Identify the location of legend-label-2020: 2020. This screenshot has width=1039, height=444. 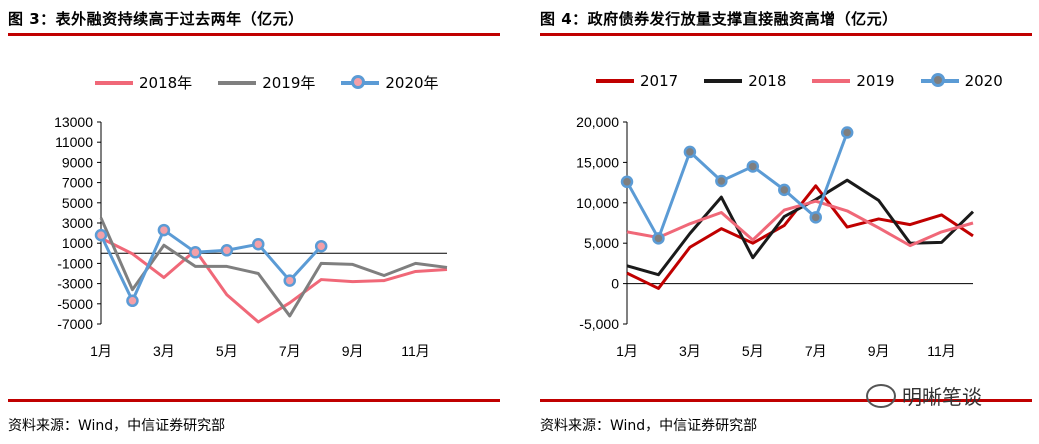
(983, 81).